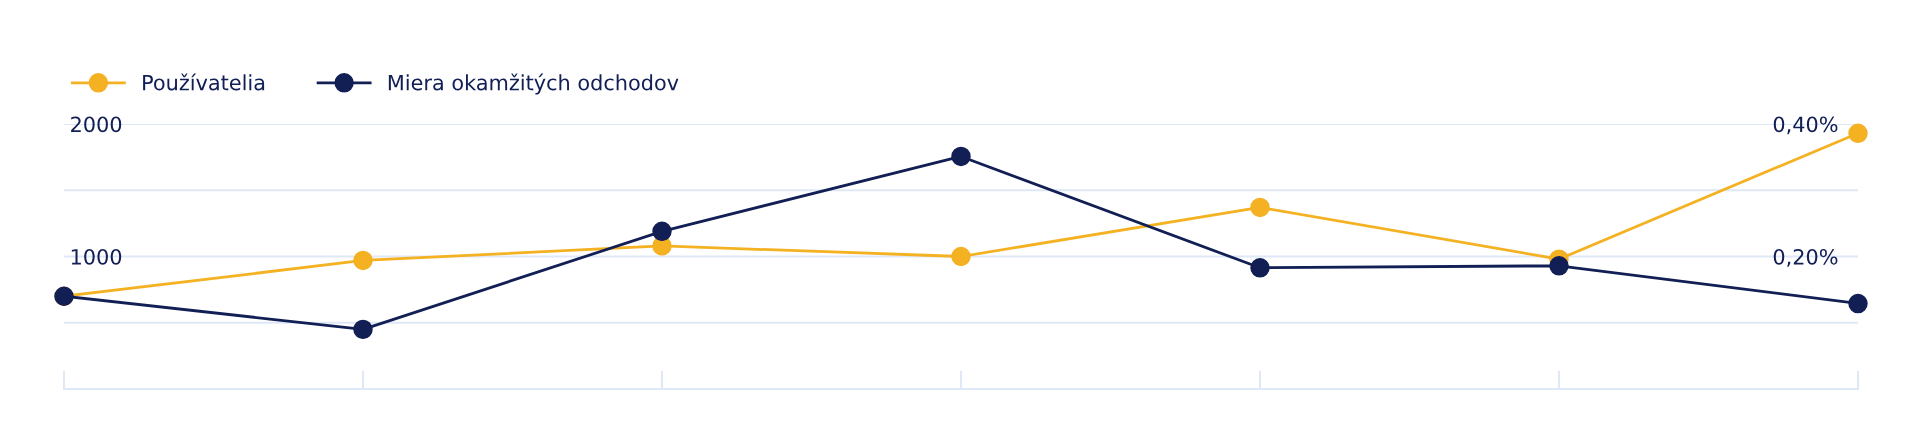 Image resolution: width=1920 pixels, height=442 pixels. Describe the element at coordinates (1805, 257) in the screenshot. I see `y2-tick-label: 0,20%` at that location.